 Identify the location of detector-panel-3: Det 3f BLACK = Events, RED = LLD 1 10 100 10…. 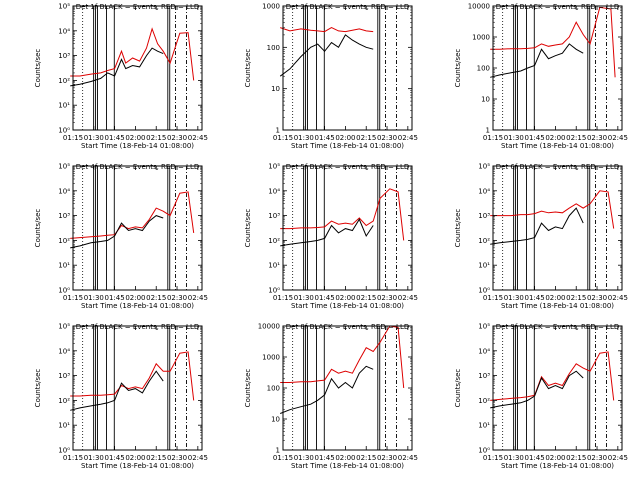
(541, 77).